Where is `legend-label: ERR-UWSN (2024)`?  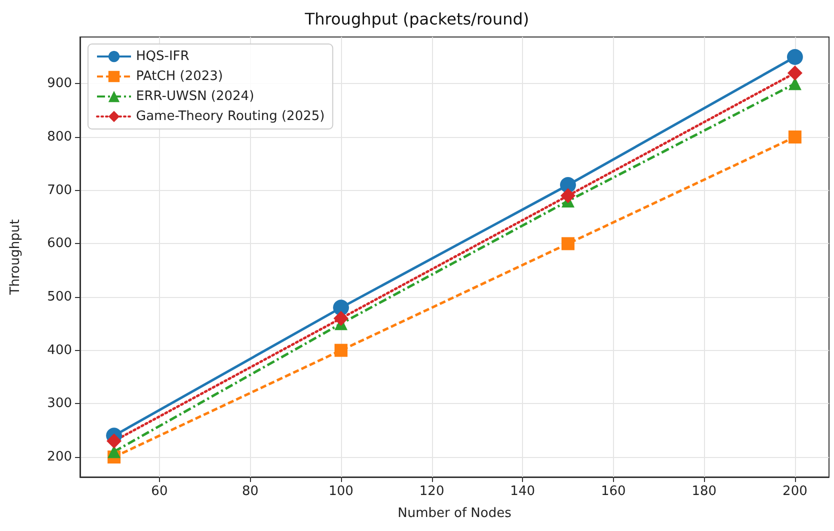 legend-label: ERR-UWSN (2024) is located at coordinates (195, 96).